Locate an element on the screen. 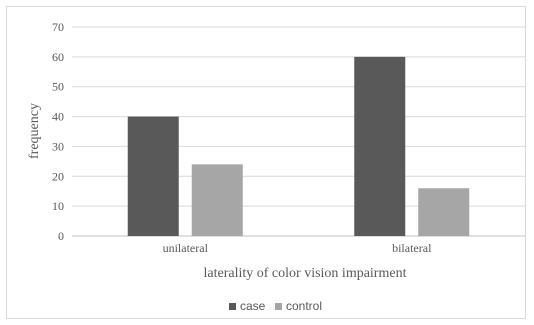 The width and height of the screenshot is (534, 325). y-tick-label: 0 is located at coordinates (61, 236).